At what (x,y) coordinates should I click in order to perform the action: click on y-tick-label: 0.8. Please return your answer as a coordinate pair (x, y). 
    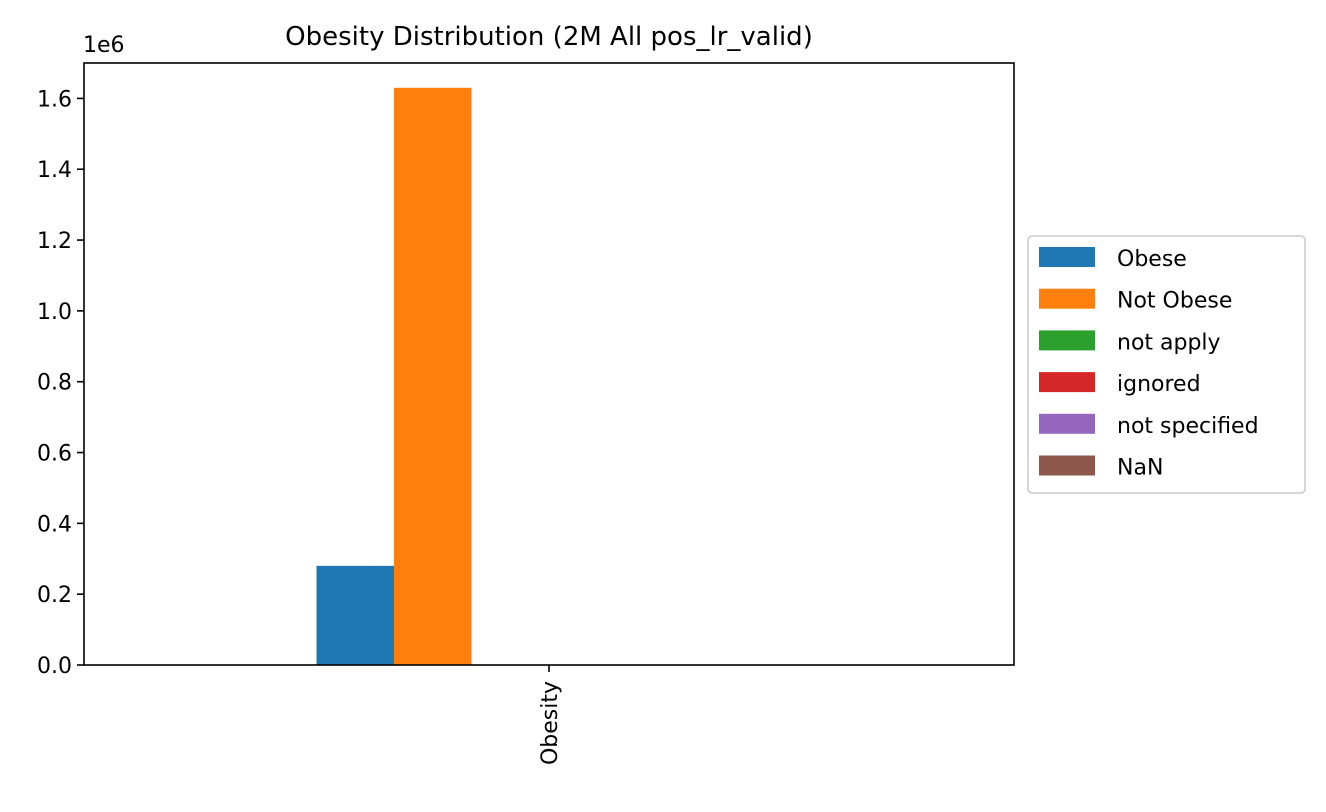
    Looking at the image, I should click on (54, 383).